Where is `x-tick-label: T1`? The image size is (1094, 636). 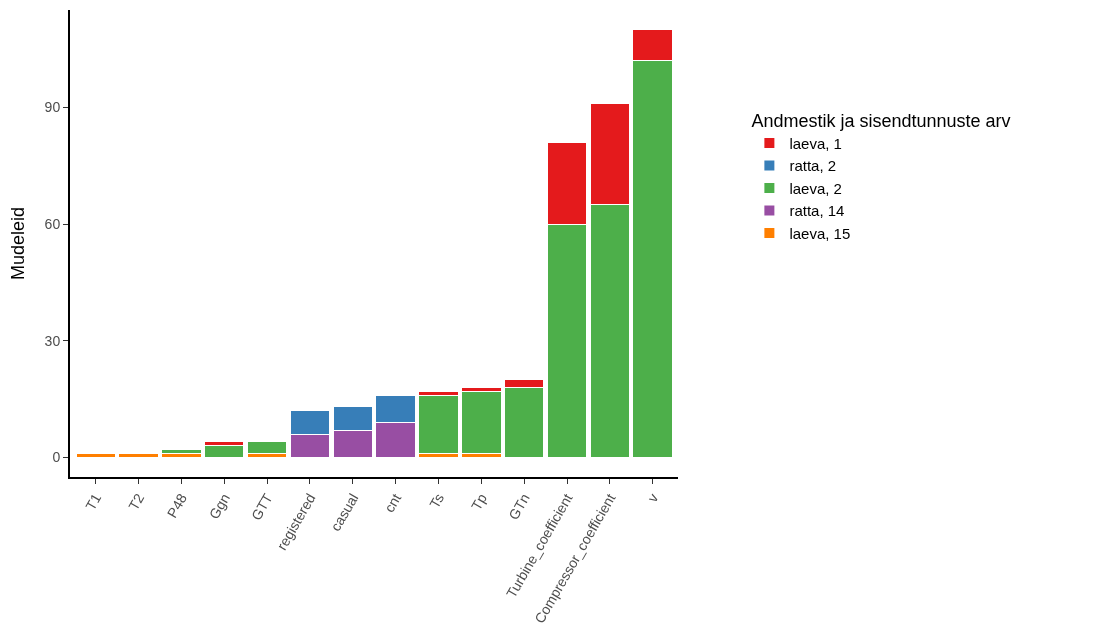
x-tick-label: T1 is located at coordinates (93, 501).